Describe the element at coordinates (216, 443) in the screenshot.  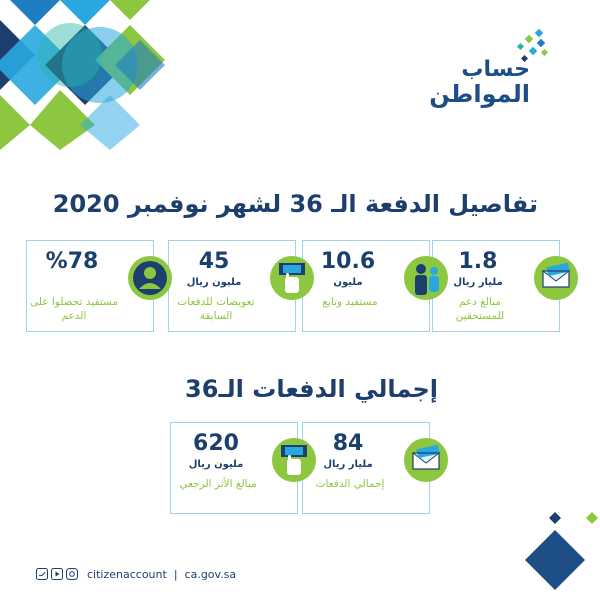
I see `stat-value: 620` at that location.